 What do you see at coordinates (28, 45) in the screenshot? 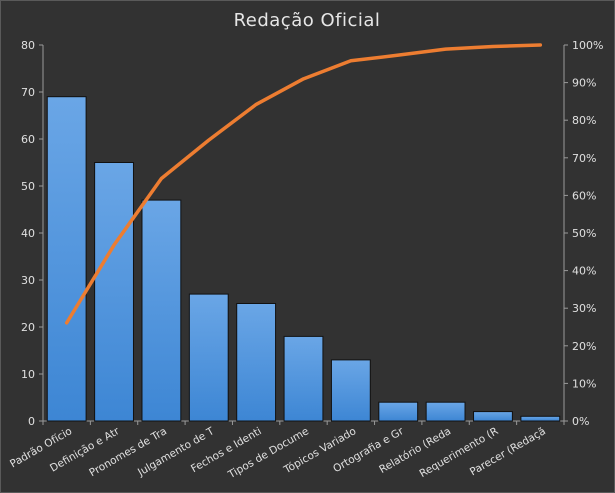
I see `y-tick-label-left: 80` at bounding box center [28, 45].